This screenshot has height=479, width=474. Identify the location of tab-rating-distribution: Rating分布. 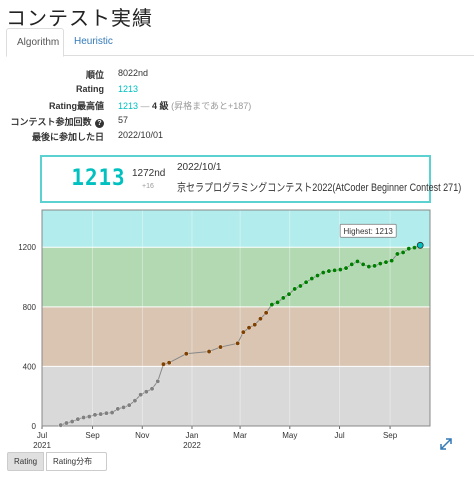
(76, 461).